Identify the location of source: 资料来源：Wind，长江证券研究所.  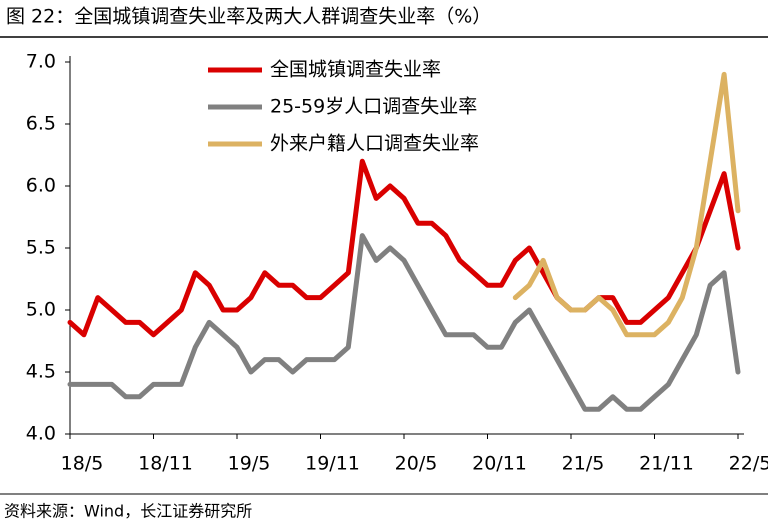
(128, 511).